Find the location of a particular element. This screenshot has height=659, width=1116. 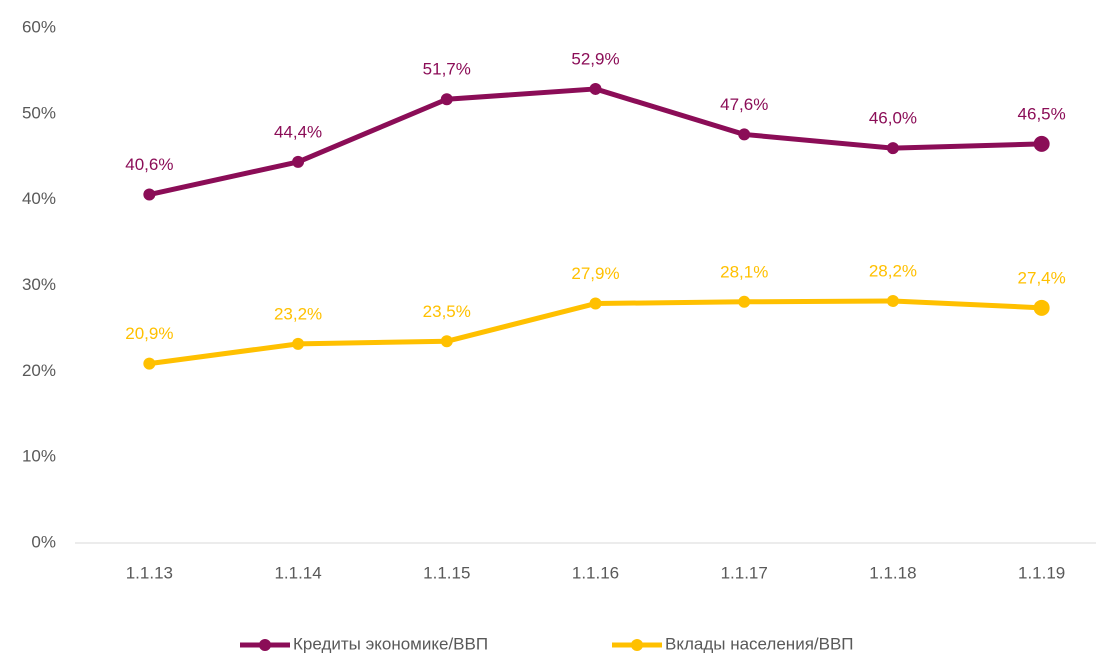

x-tick-label: 1.1.14 is located at coordinates (297, 572).